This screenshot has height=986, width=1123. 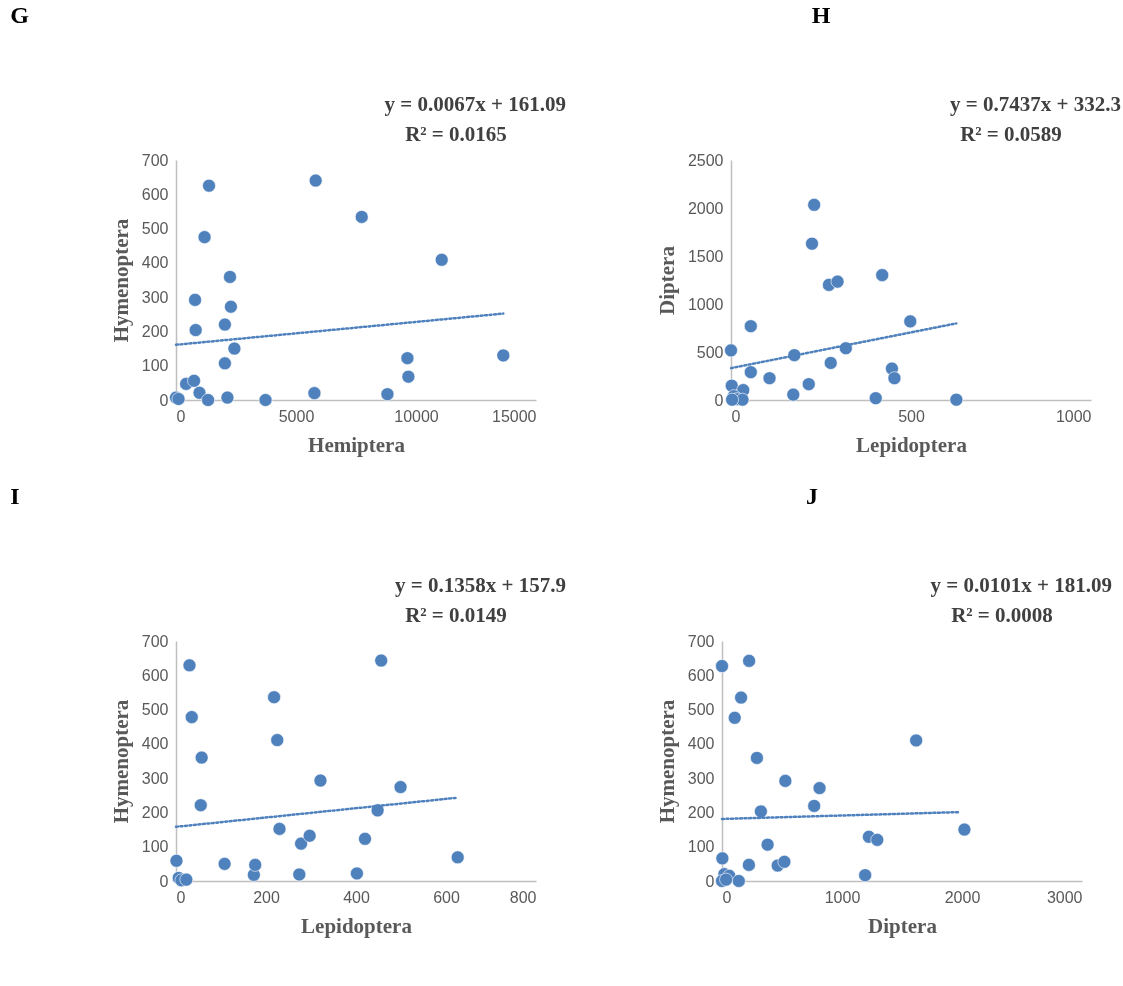 I want to click on x-tick-label: 2000, so click(x=962, y=897).